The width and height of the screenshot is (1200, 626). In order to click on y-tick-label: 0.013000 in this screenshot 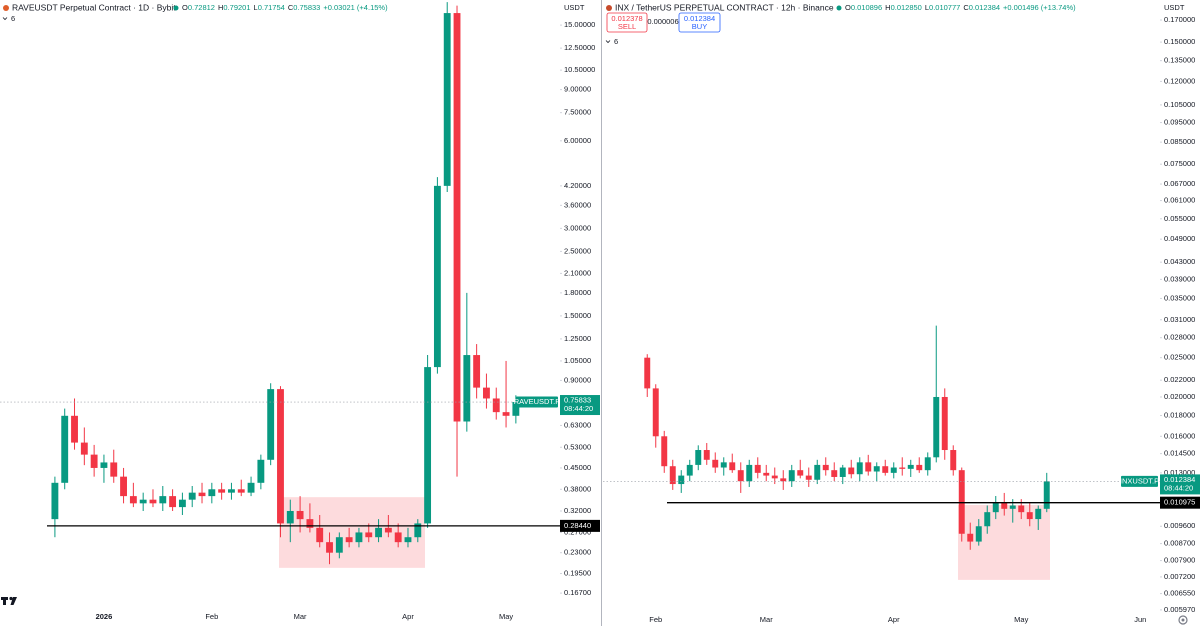, I will do `click(1179, 472)`.